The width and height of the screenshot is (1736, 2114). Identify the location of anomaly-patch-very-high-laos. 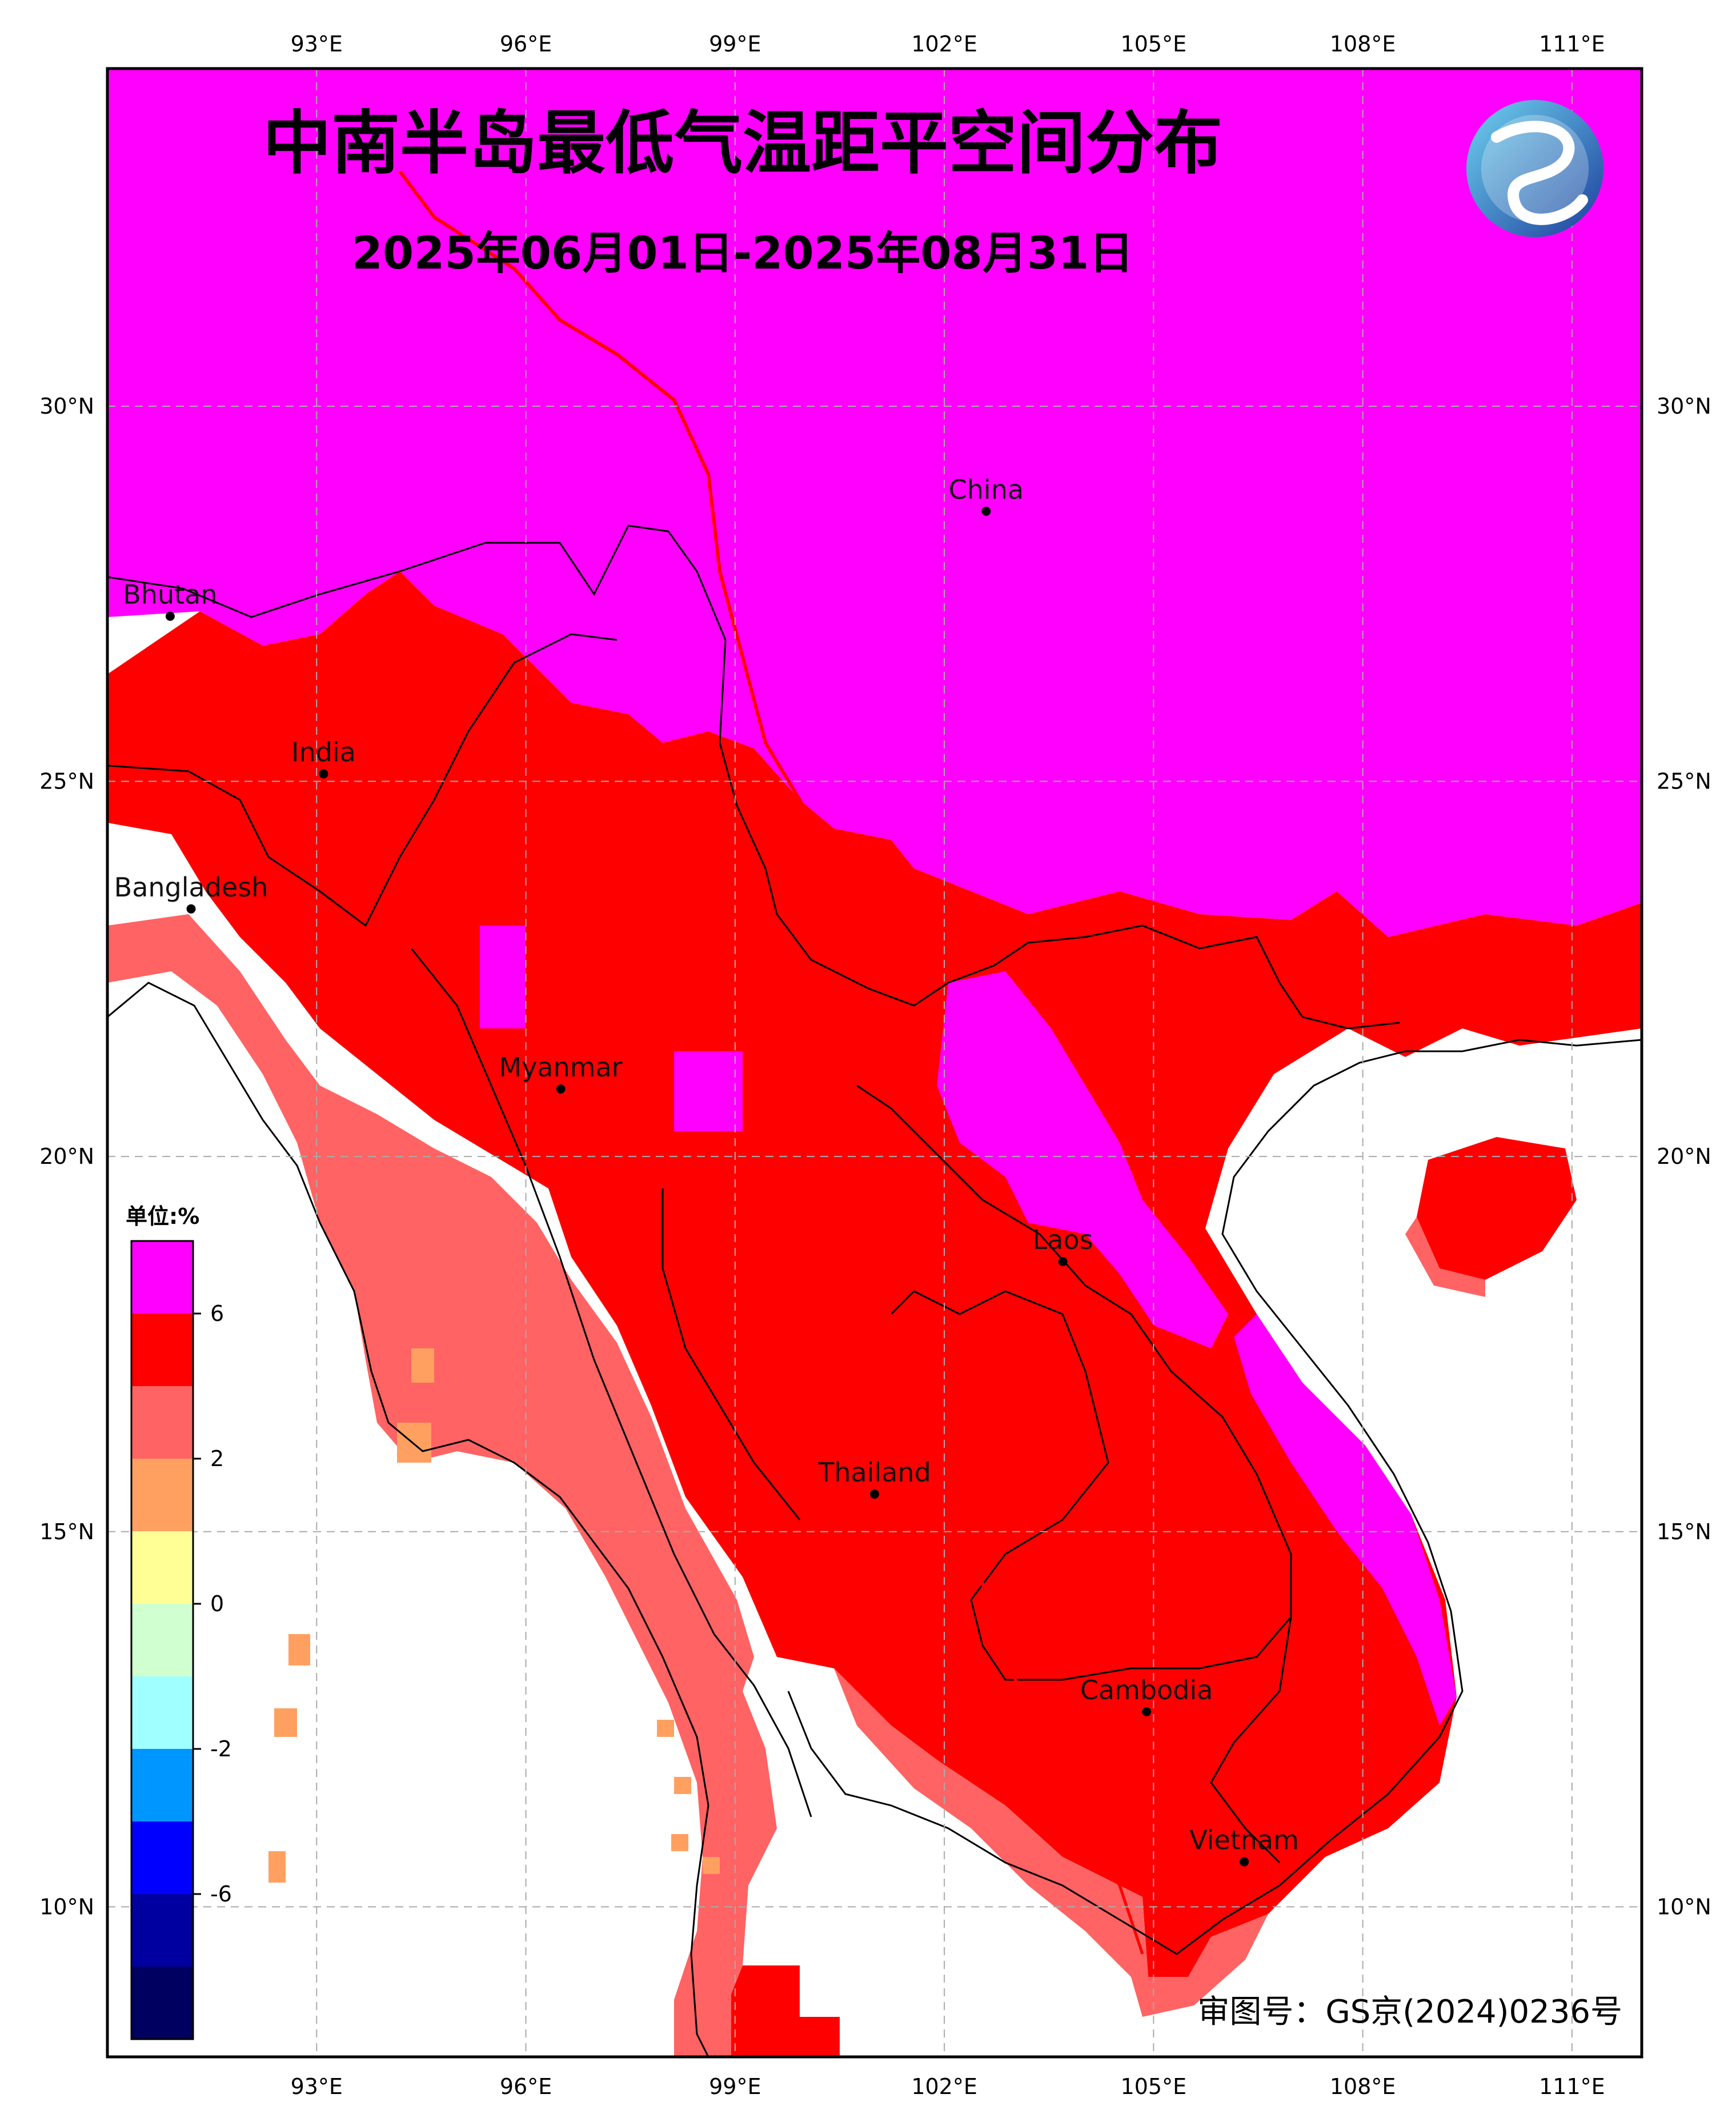
(1082, 1159).